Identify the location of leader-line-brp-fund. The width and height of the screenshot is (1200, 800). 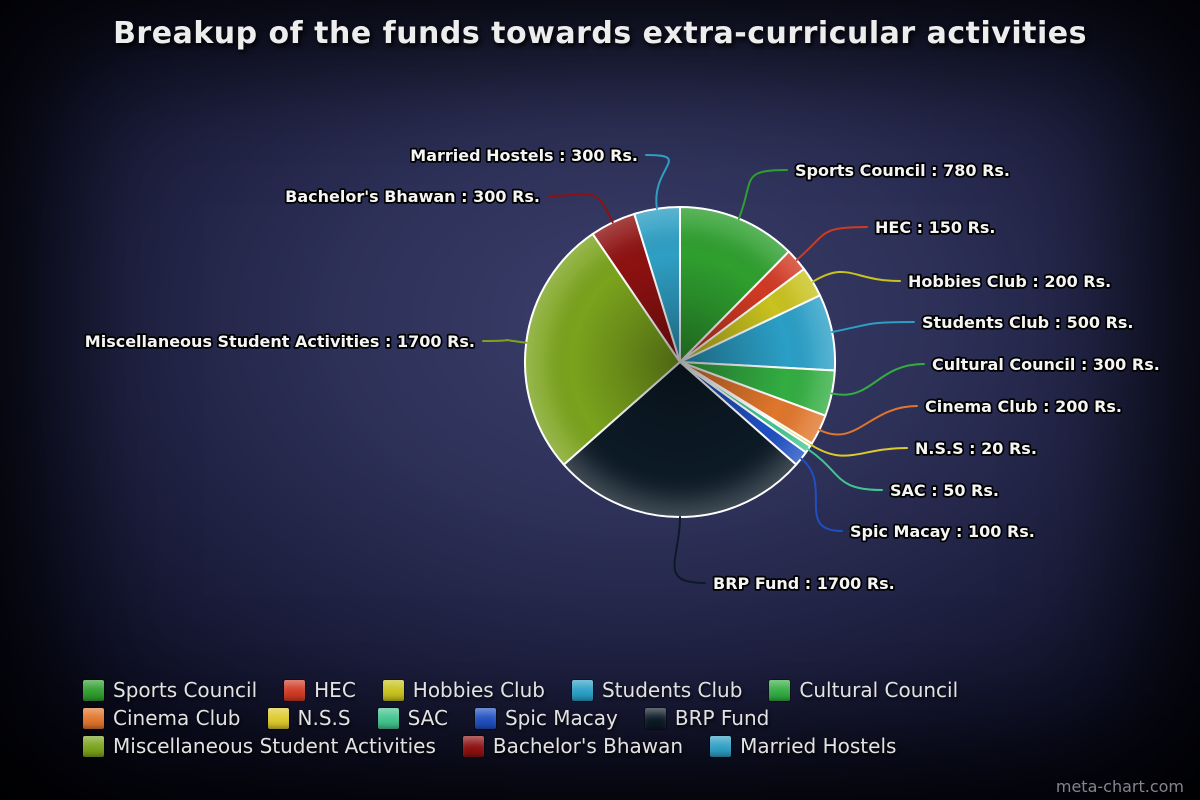
(689, 550).